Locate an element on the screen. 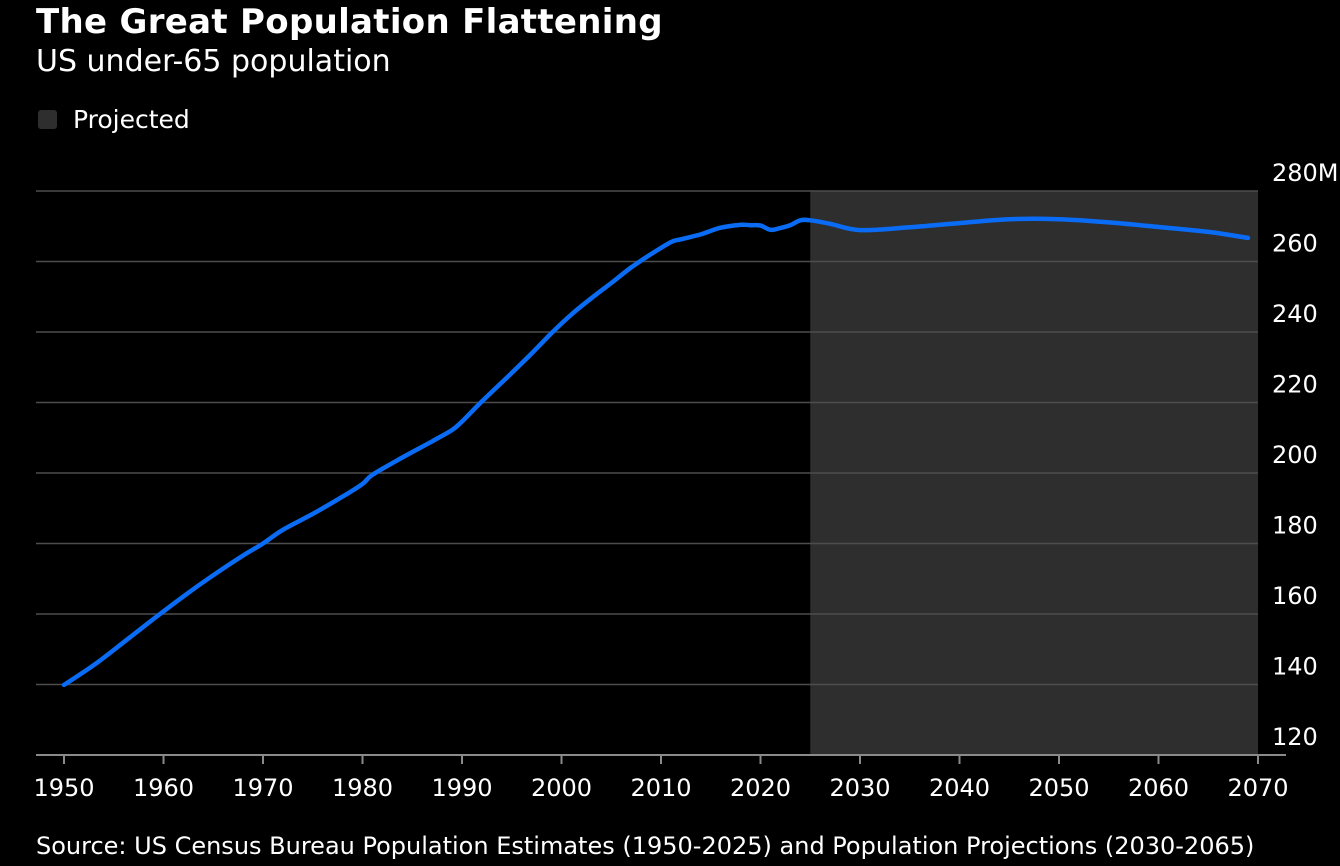 This screenshot has width=1340, height=866. y-tick-label: 200 is located at coordinates (1295, 455).